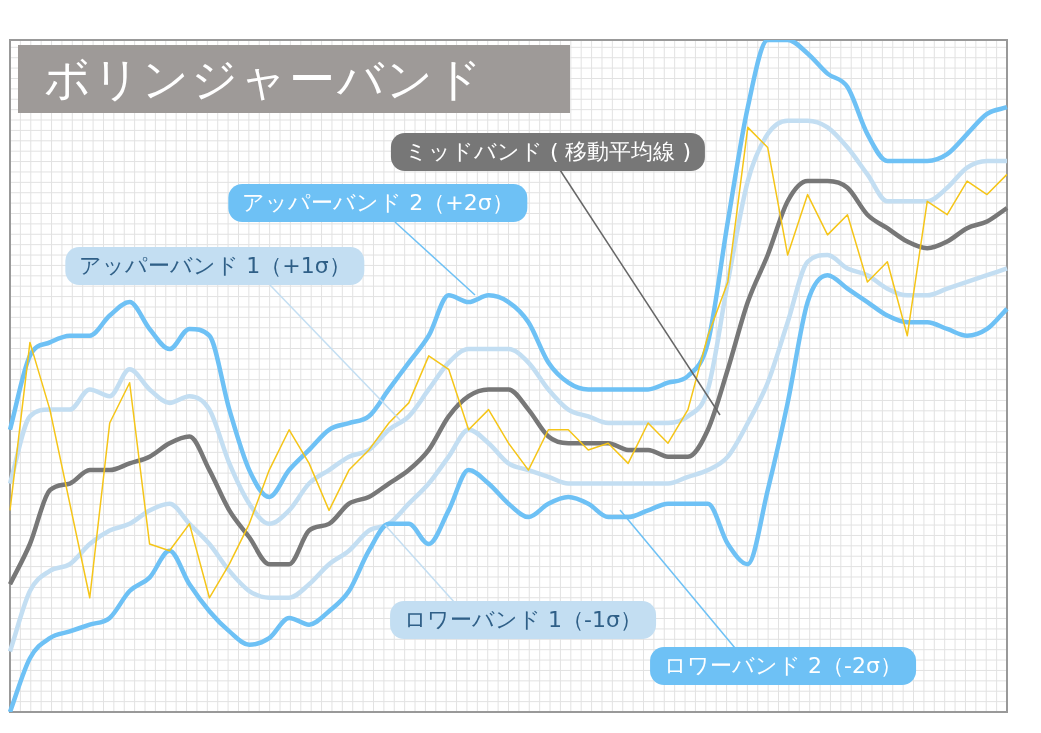  I want to click on chart-title: ボリンジャーバンド, so click(294, 79).